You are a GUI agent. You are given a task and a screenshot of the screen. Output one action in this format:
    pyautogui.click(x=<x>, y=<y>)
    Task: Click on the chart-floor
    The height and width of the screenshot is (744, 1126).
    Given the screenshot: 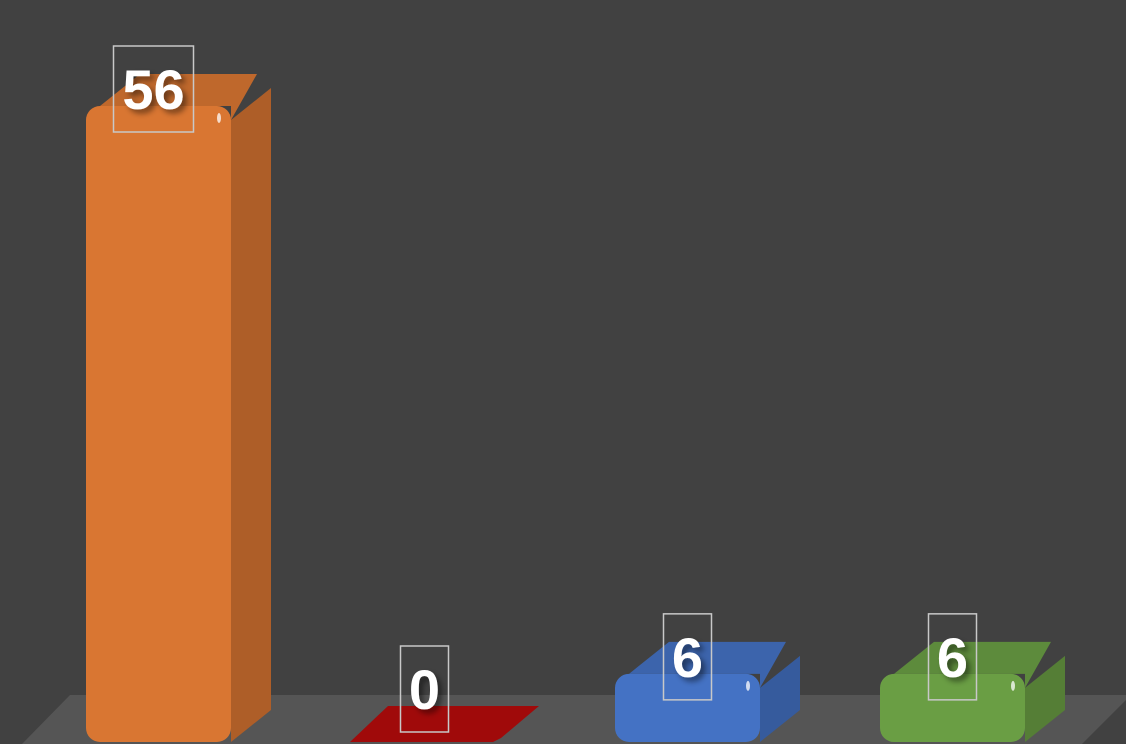 What is the action you would take?
    pyautogui.click(x=574, y=719)
    